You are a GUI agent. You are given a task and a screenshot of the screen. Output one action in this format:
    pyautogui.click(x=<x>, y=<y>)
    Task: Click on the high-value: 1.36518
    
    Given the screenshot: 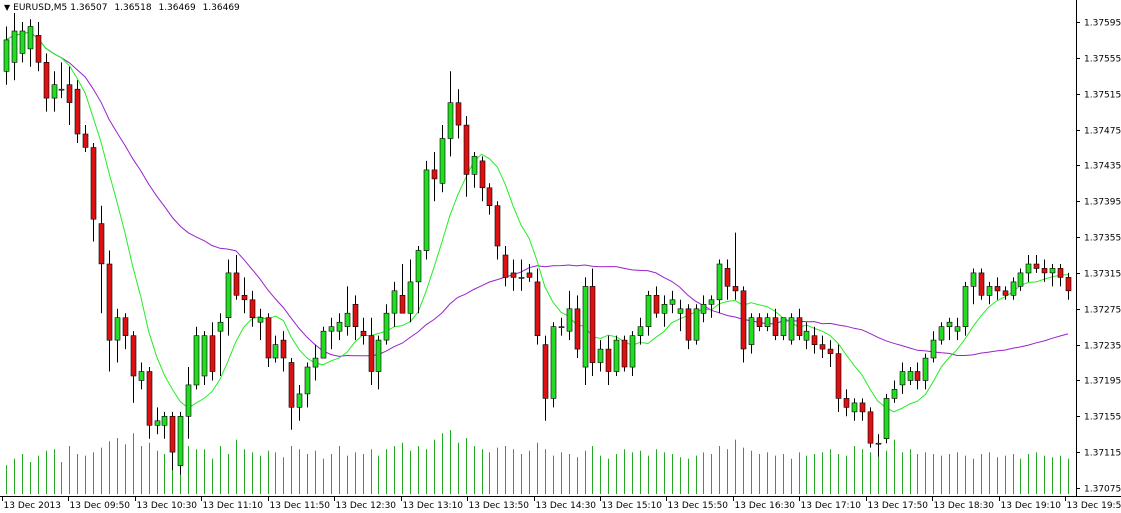 What is the action you would take?
    pyautogui.click(x=133, y=8)
    